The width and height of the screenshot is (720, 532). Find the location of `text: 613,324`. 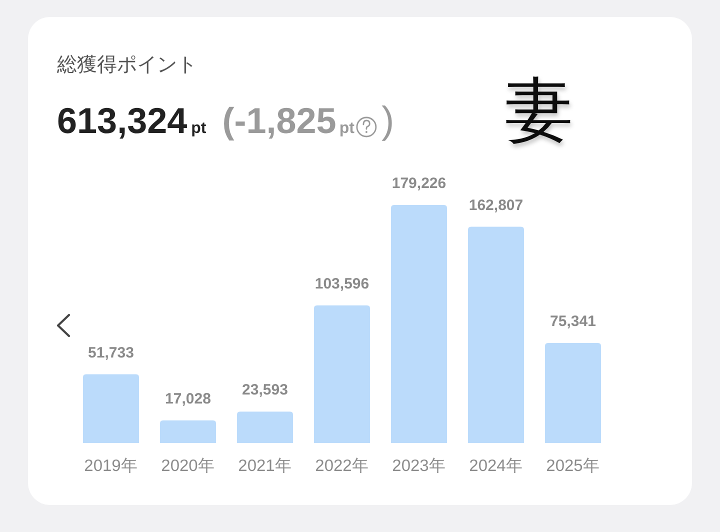

text: 613,324 is located at coordinates (122, 120).